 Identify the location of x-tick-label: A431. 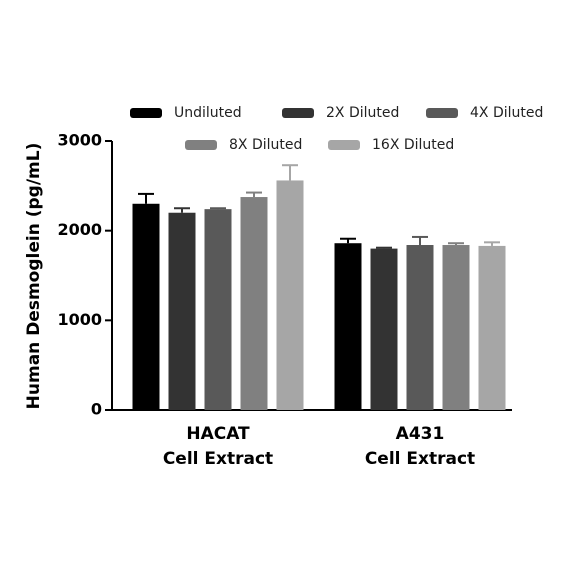
(420, 434).